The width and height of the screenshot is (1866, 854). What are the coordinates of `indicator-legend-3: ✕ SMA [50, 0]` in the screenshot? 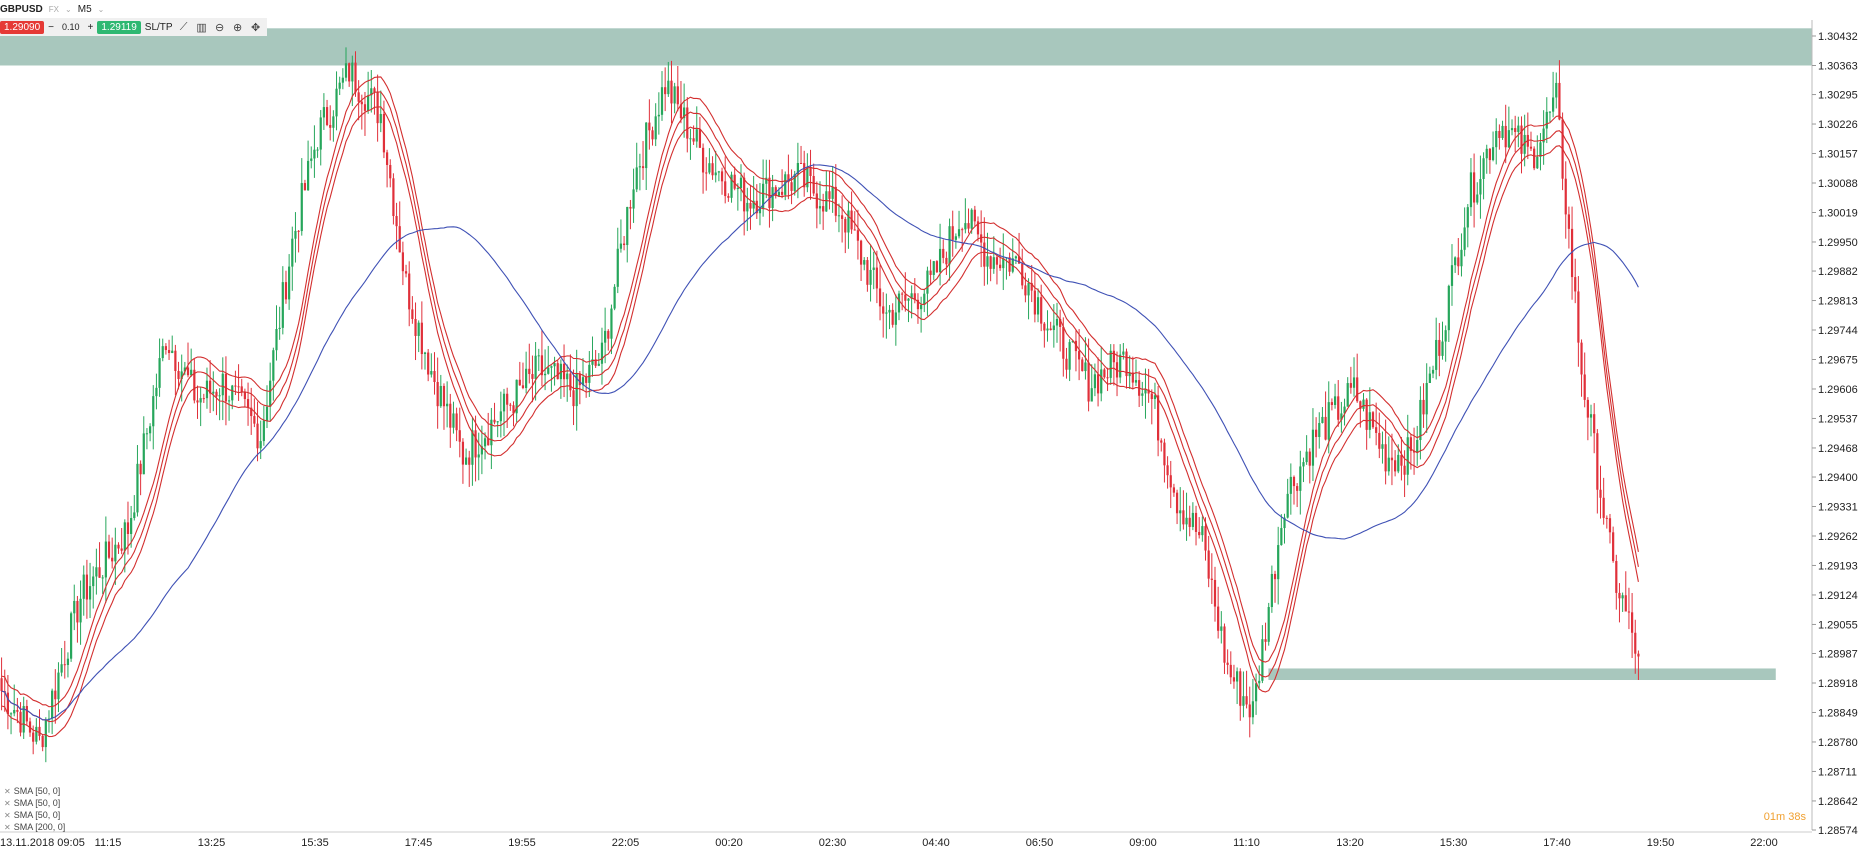 It's located at (32, 815).